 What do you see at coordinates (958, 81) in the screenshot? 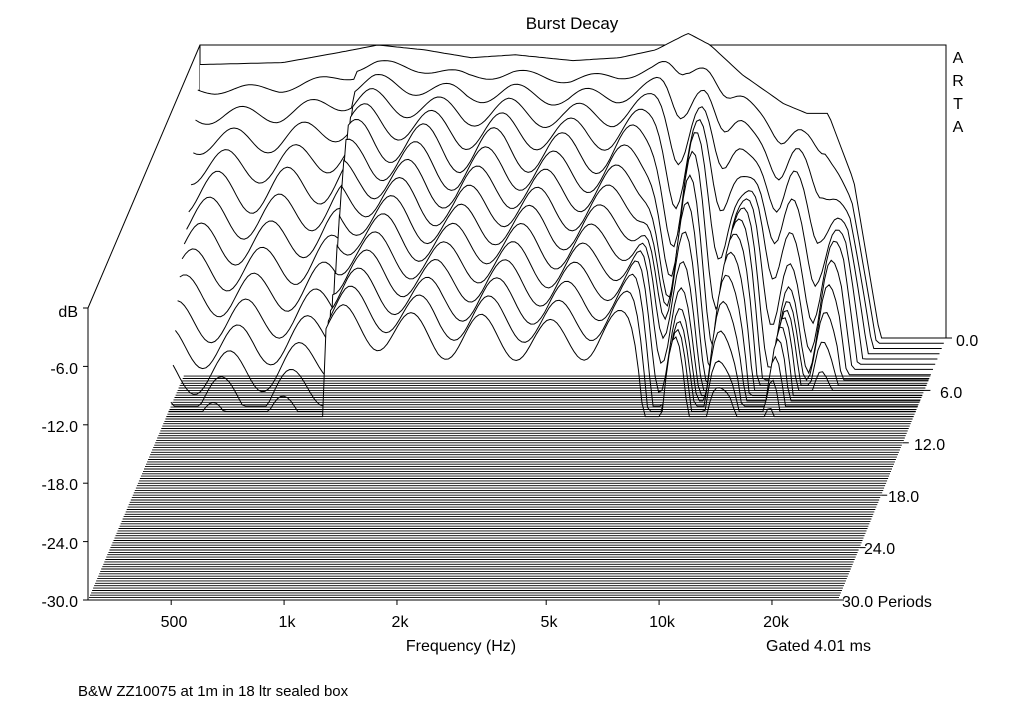
I see `brand-letter: R` at bounding box center [958, 81].